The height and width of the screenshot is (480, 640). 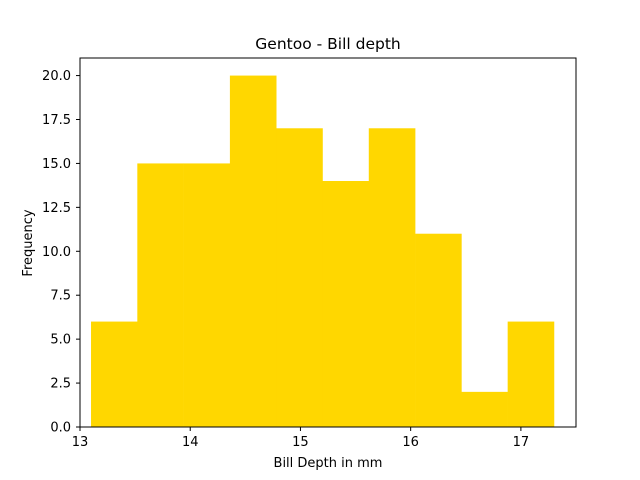 I want to click on y-tick-label: 15.0, so click(x=56, y=164).